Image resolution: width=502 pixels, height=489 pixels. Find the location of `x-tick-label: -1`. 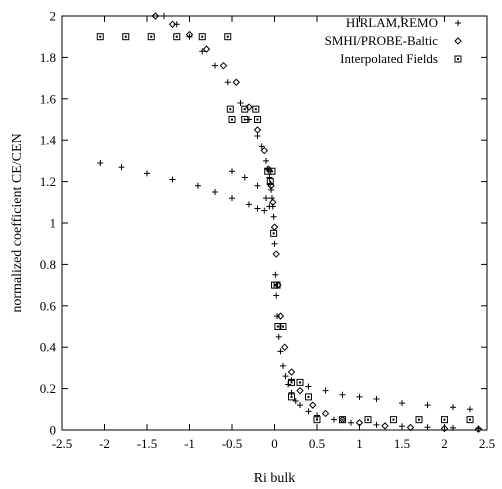

x-tick-label: -1 is located at coordinates (189, 443).